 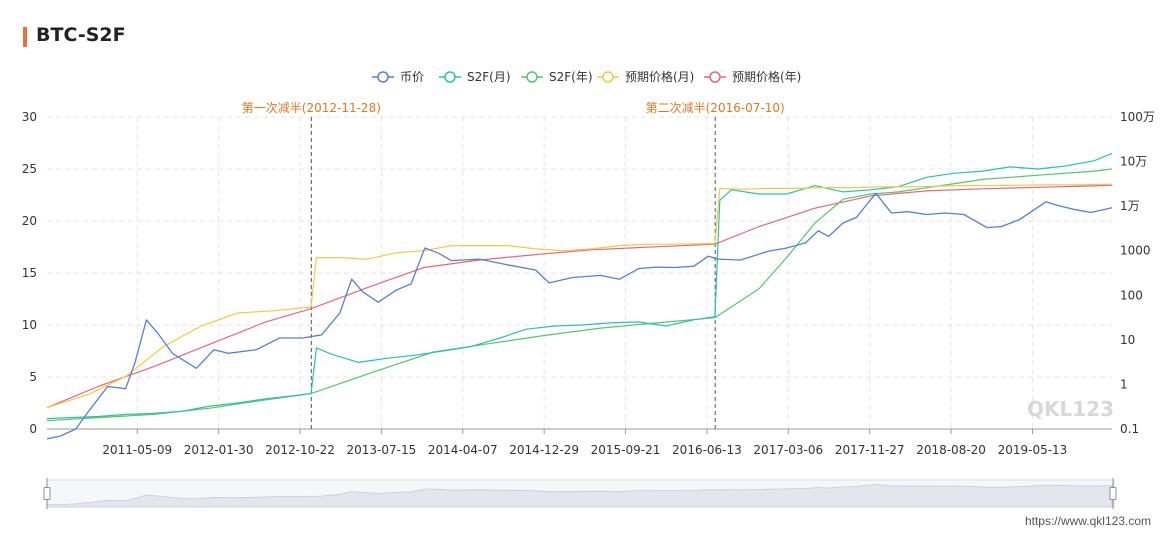 What do you see at coordinates (1124, 384) in the screenshot?
I see `y-right-tick-label: 1` at bounding box center [1124, 384].